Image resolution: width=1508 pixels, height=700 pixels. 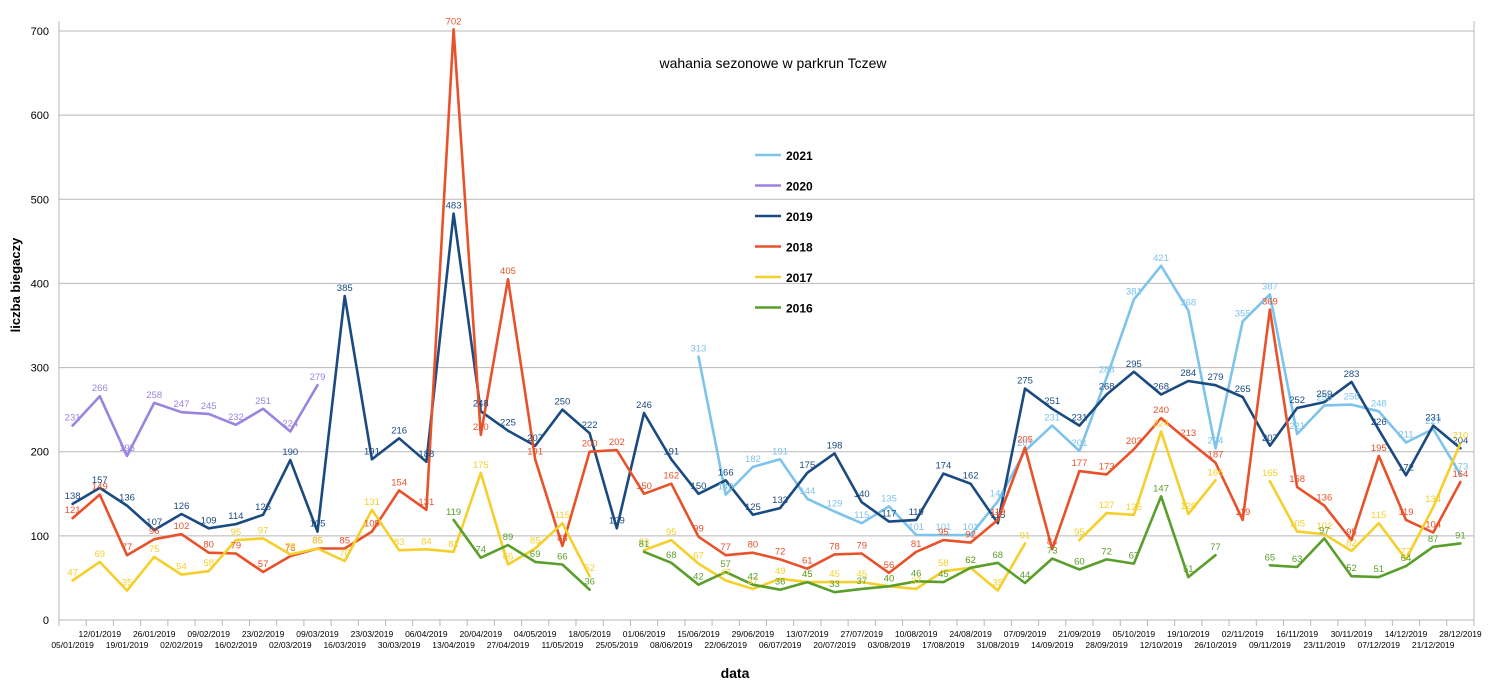 What do you see at coordinates (590, 444) in the screenshot?
I see `data-label-2018: 200` at bounding box center [590, 444].